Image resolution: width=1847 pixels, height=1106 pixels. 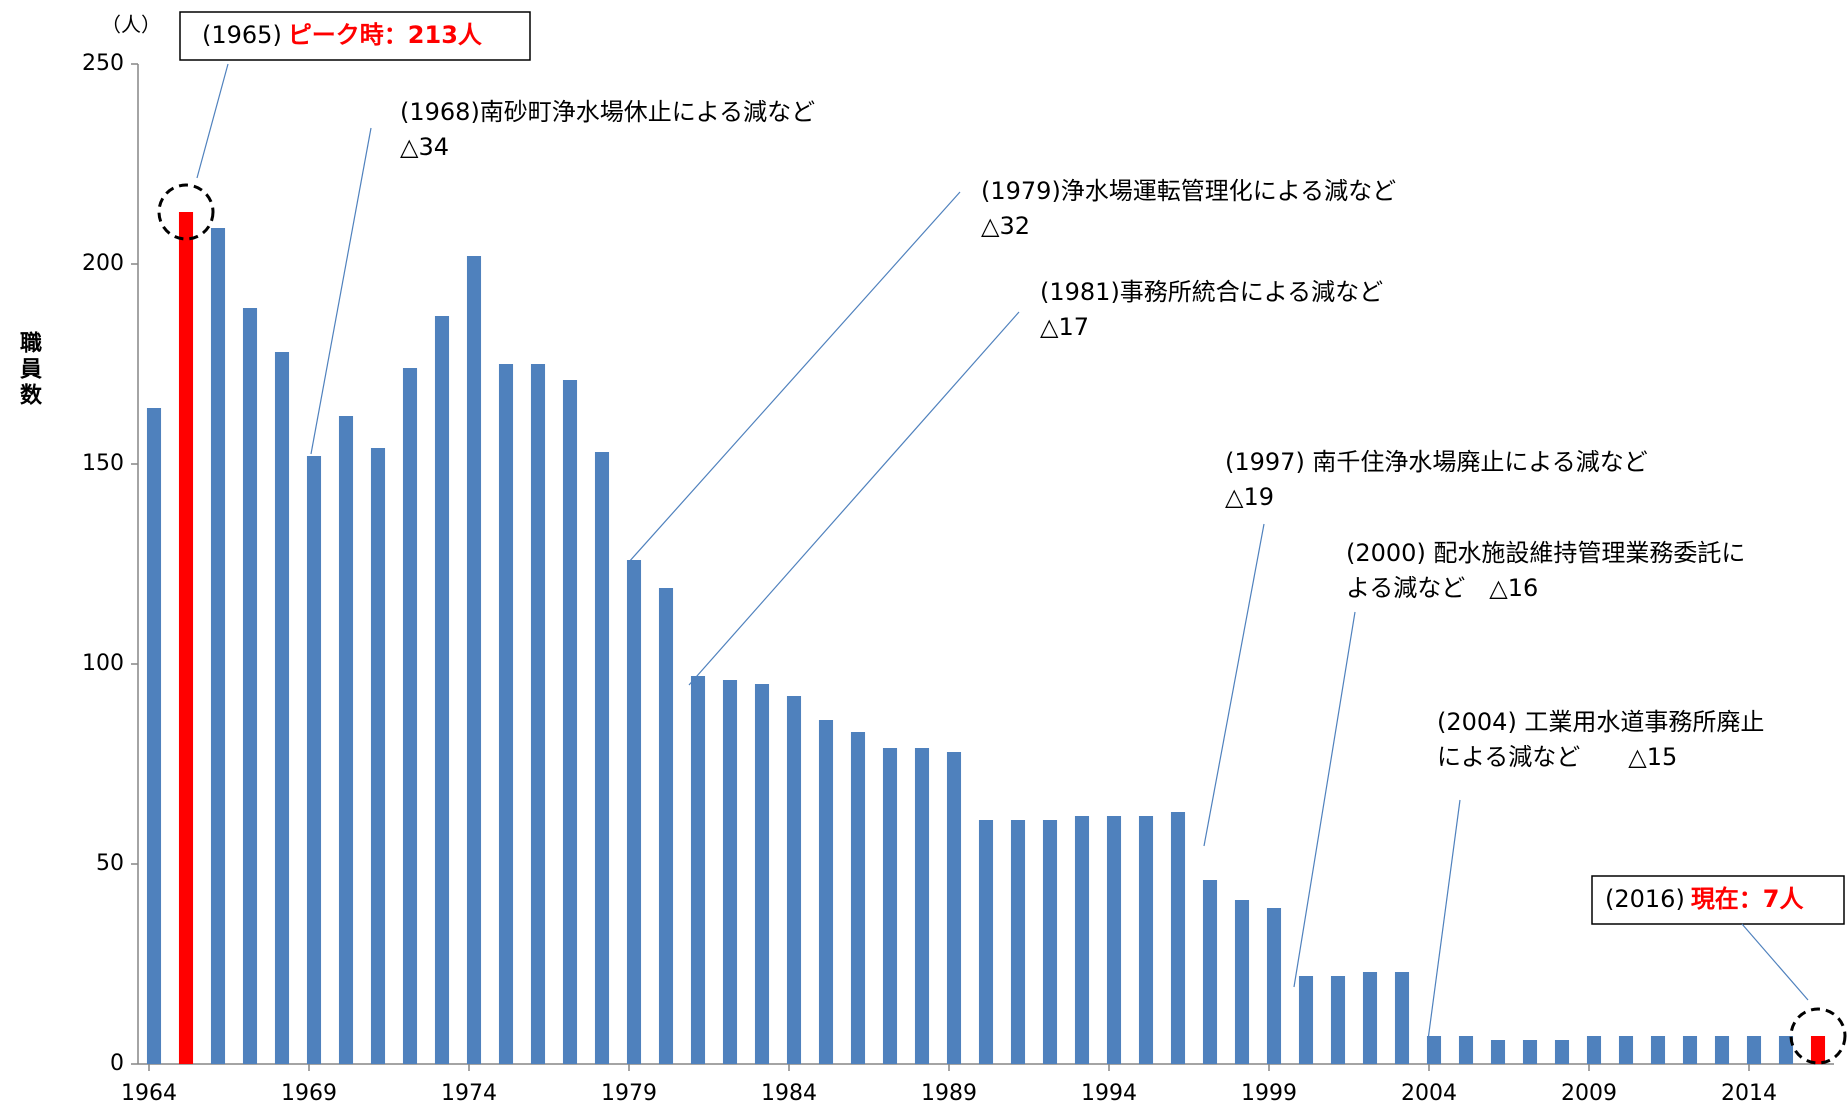 I want to click on annotation-part: よる減など △16, so click(x=1442, y=588).